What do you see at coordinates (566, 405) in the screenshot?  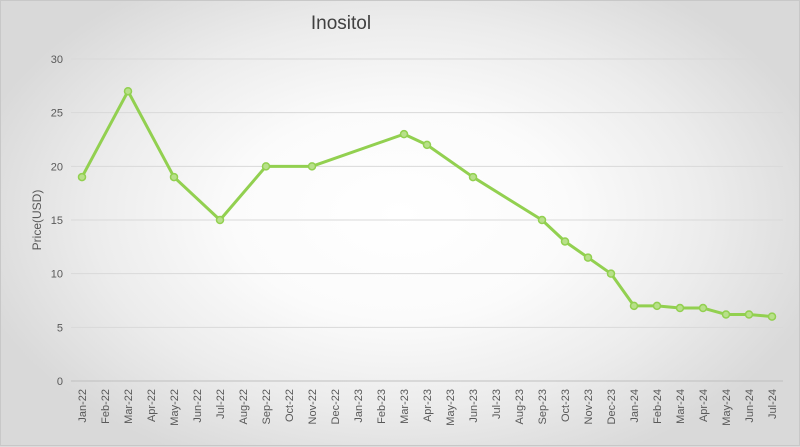 I see `x-tick-label: Oct-23` at bounding box center [566, 405].